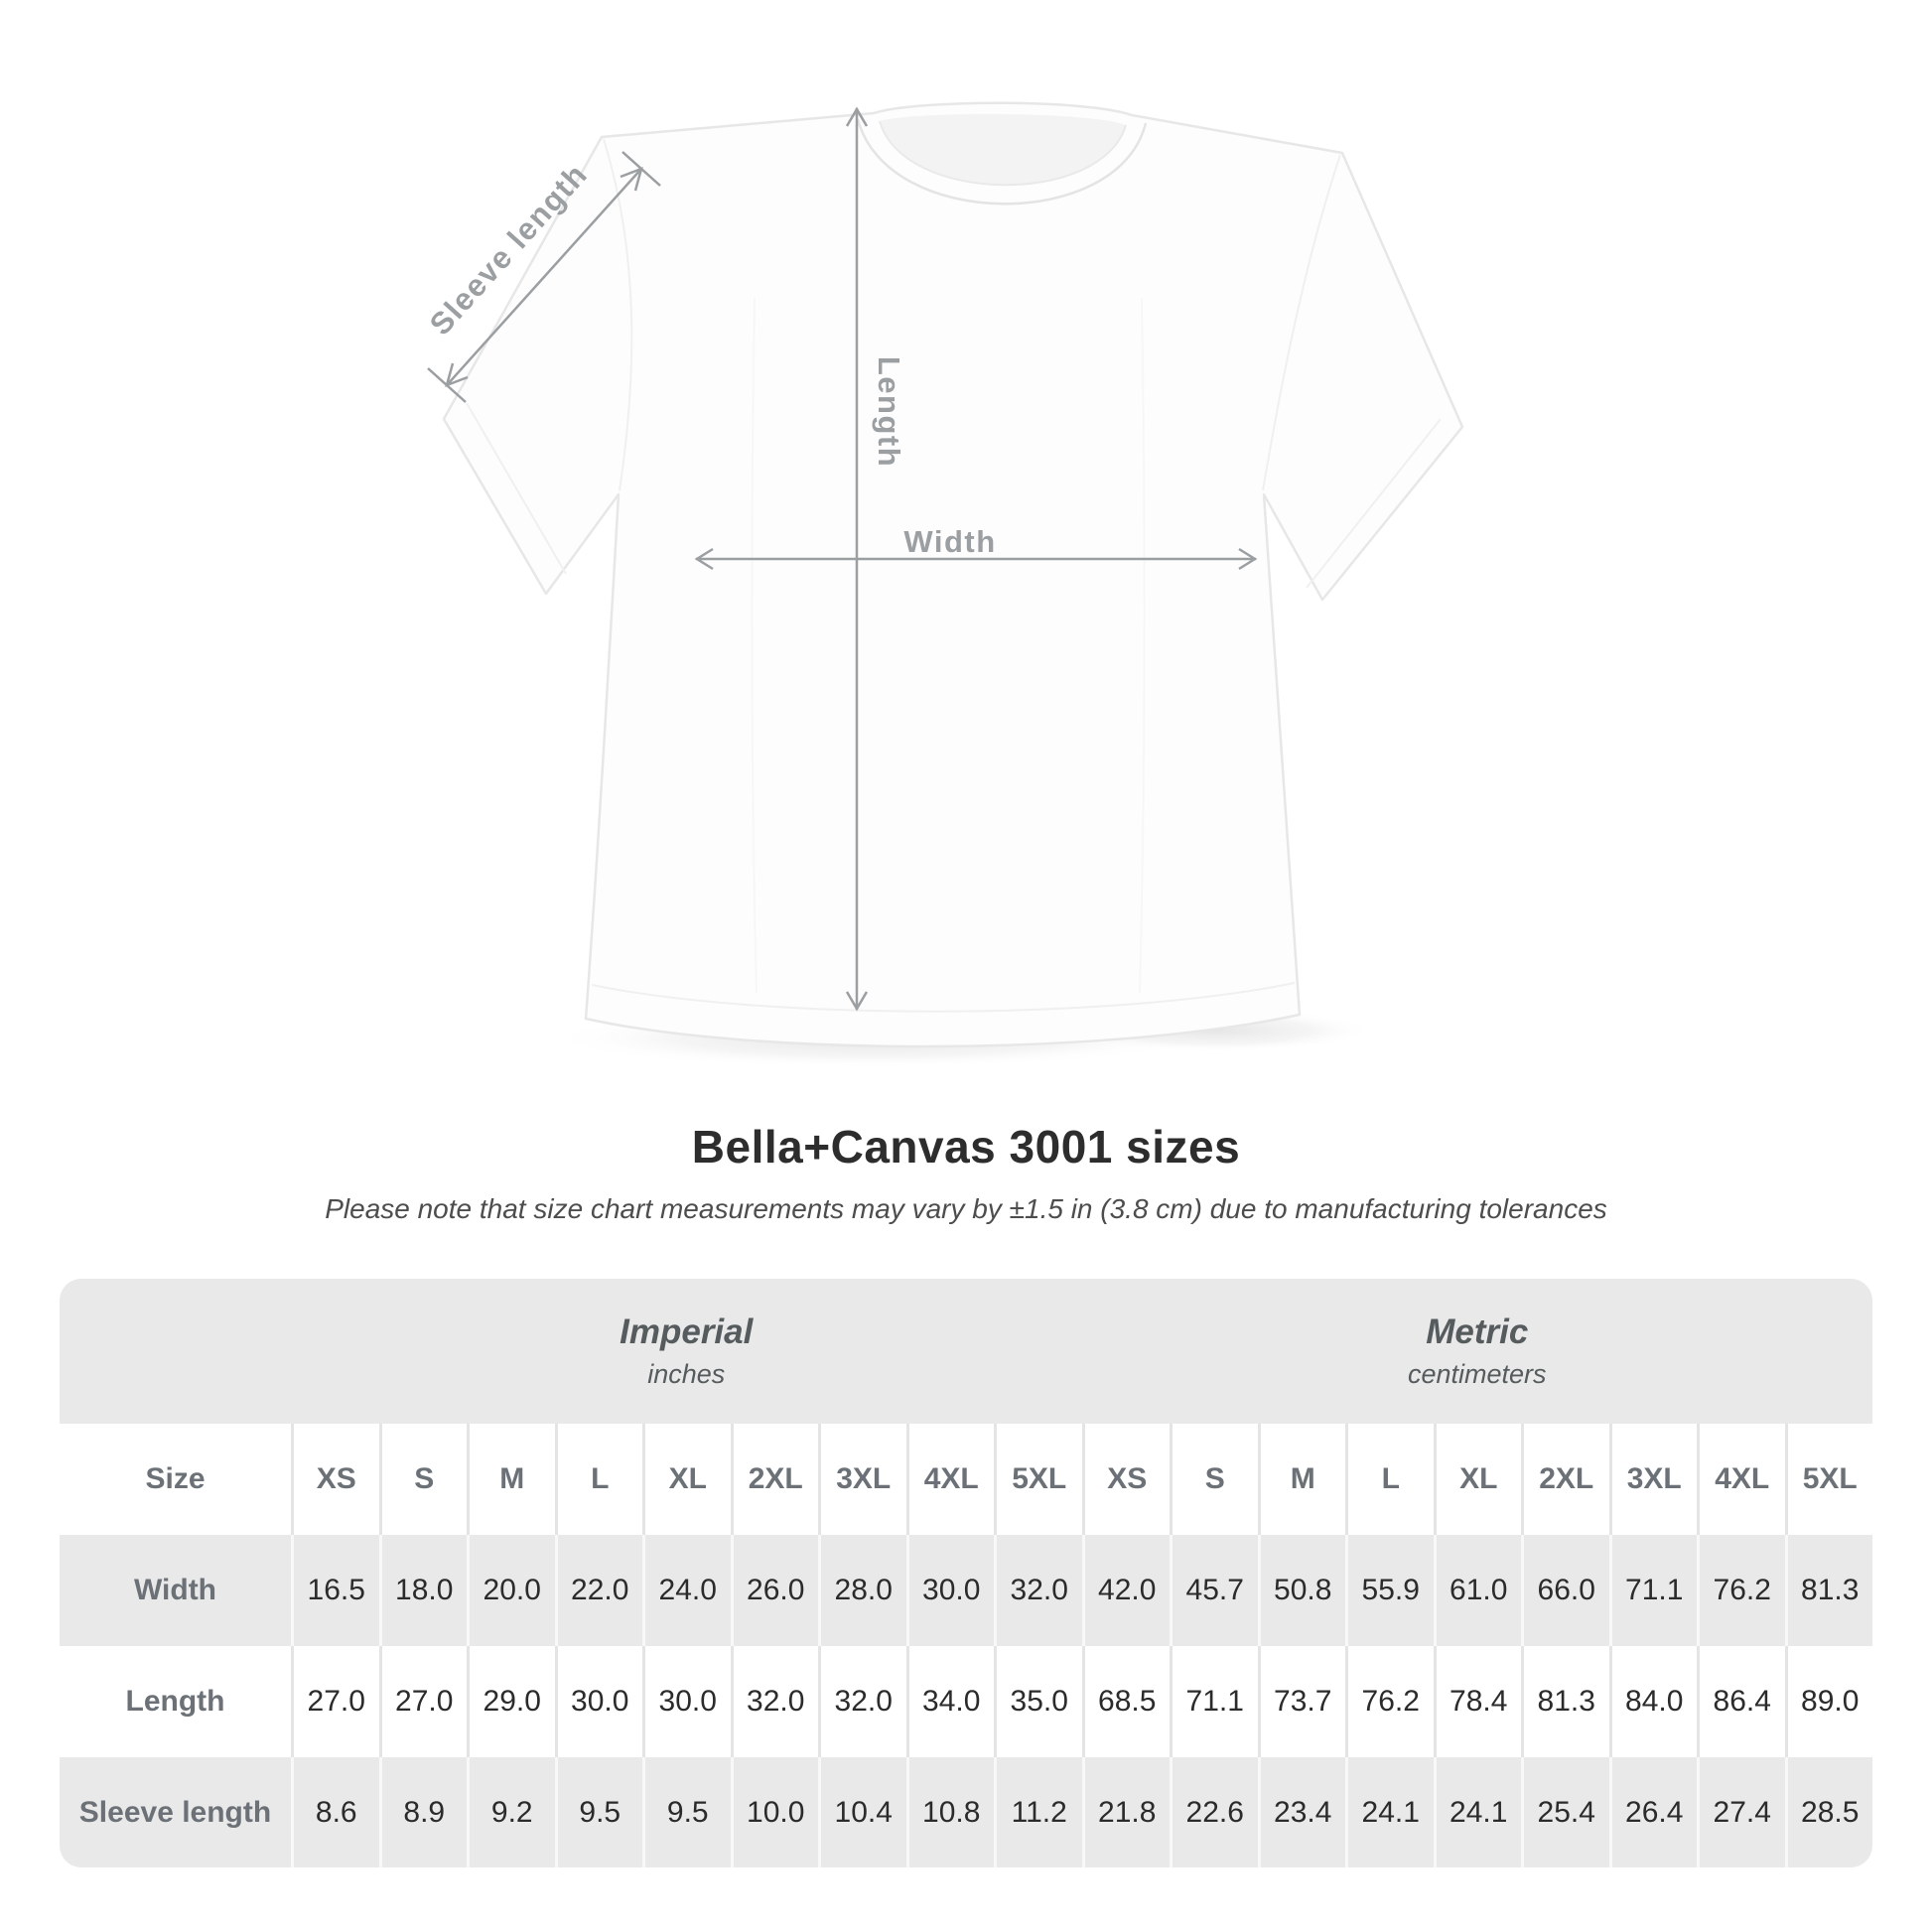 The height and width of the screenshot is (1932, 1932). What do you see at coordinates (950, 541) in the screenshot?
I see `width-label: Width` at bounding box center [950, 541].